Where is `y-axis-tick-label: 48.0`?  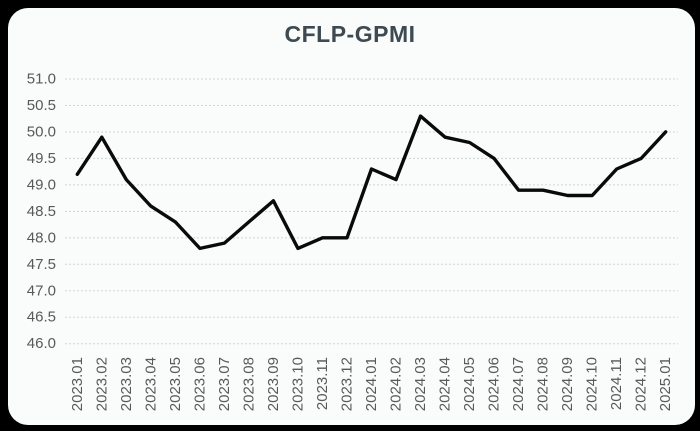
y-axis-tick-label: 48.0 is located at coordinates (41, 237).